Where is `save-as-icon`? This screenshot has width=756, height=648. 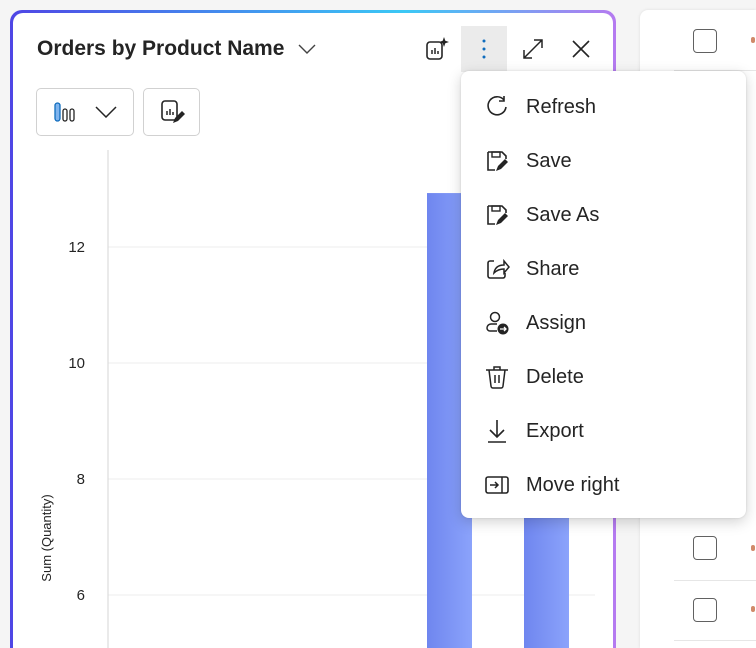
save-as-icon is located at coordinates (497, 215).